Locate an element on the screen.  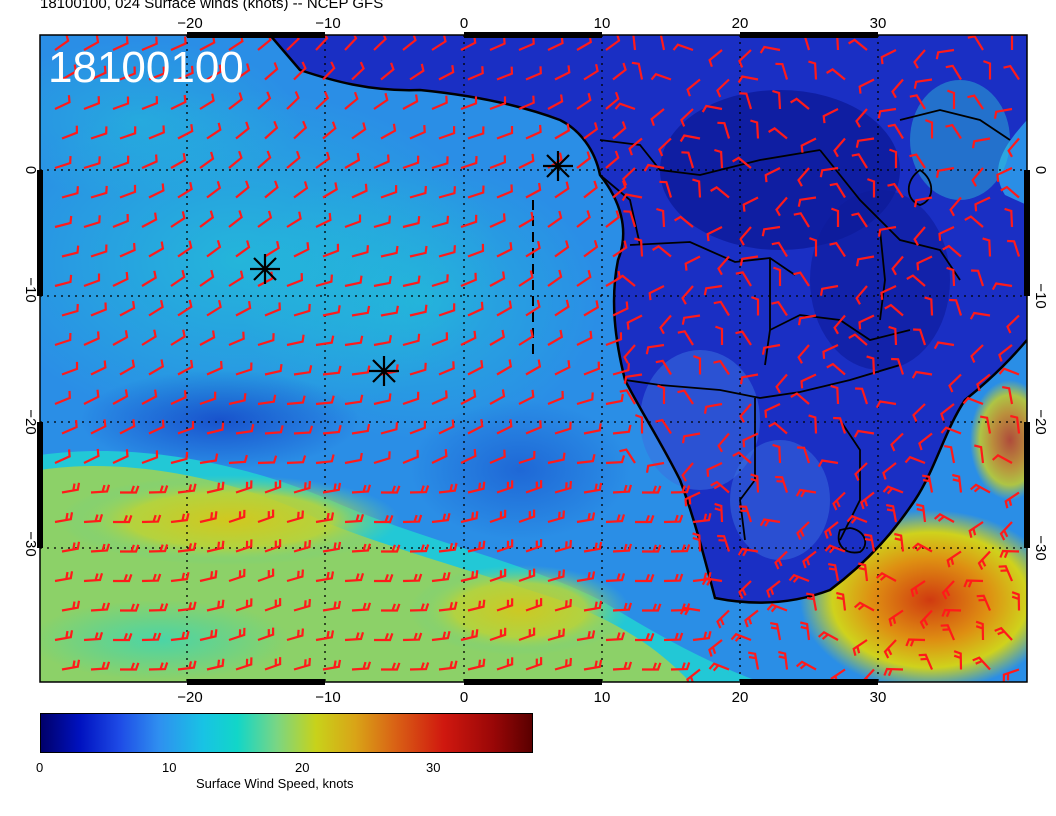
lon-tick-label: −10 is located at coordinates (327, 697).